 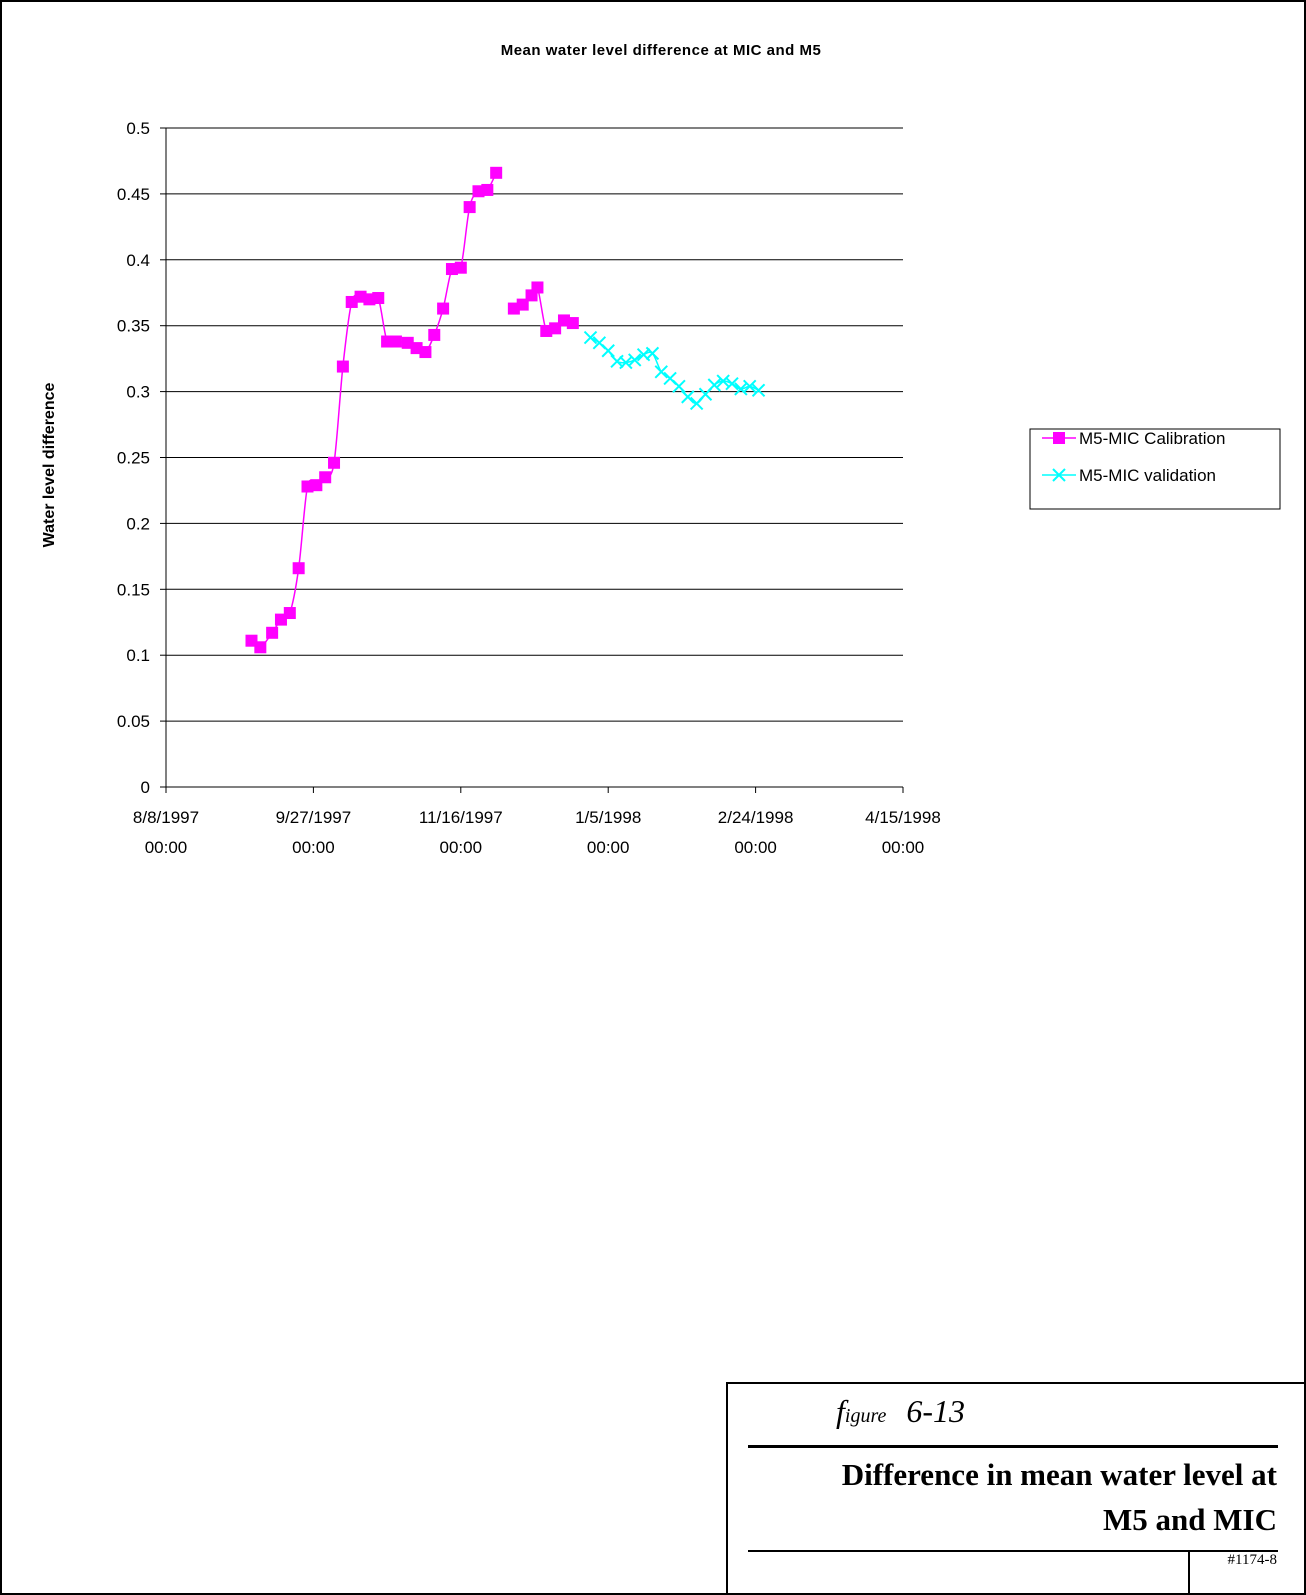 I want to click on document-id-box: #1174-8, so click(x=1235, y=1571).